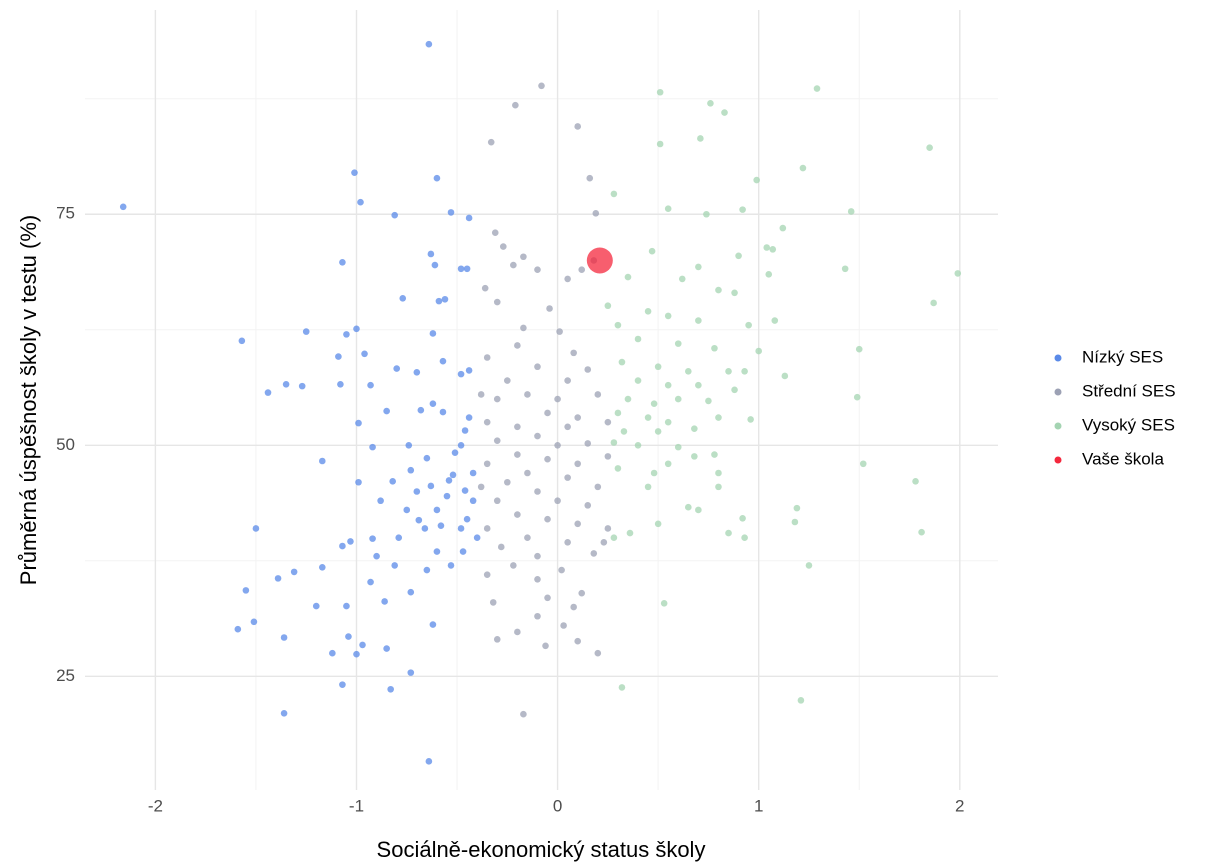 The height and width of the screenshot is (866, 1213). Describe the element at coordinates (65, 444) in the screenshot. I see `y-tick-label: 50` at that location.